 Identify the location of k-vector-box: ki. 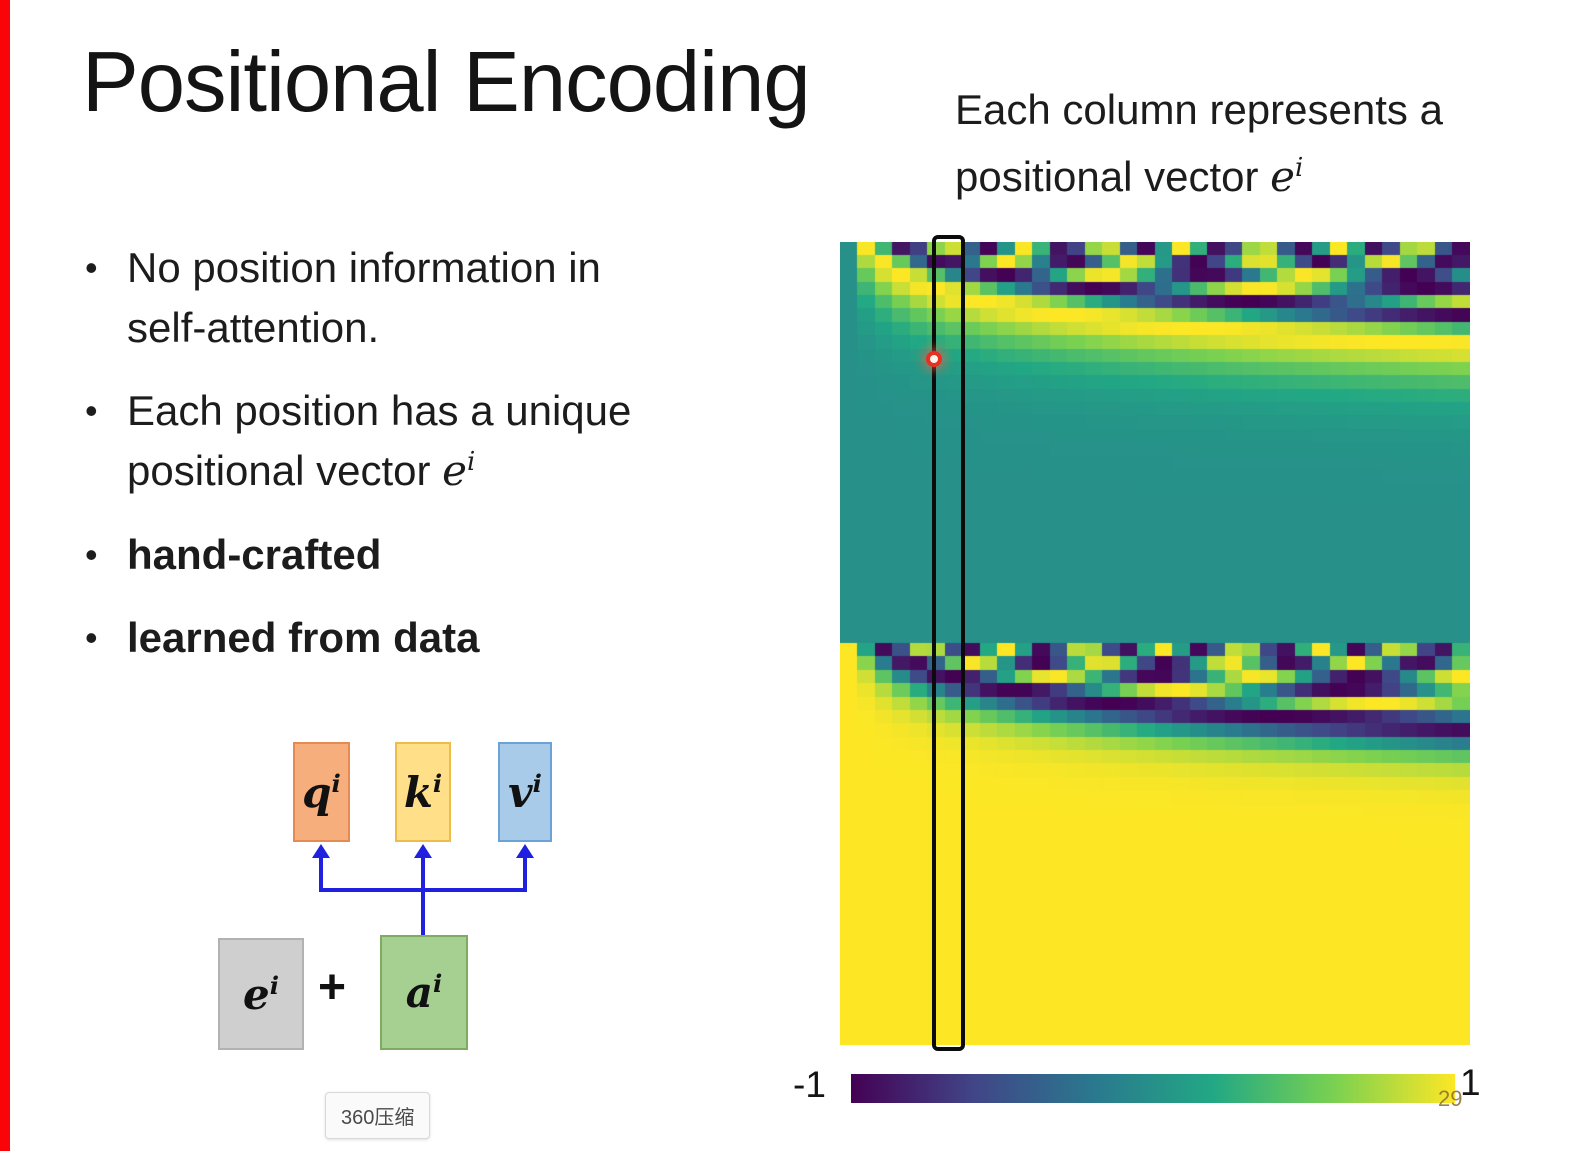
(423, 792).